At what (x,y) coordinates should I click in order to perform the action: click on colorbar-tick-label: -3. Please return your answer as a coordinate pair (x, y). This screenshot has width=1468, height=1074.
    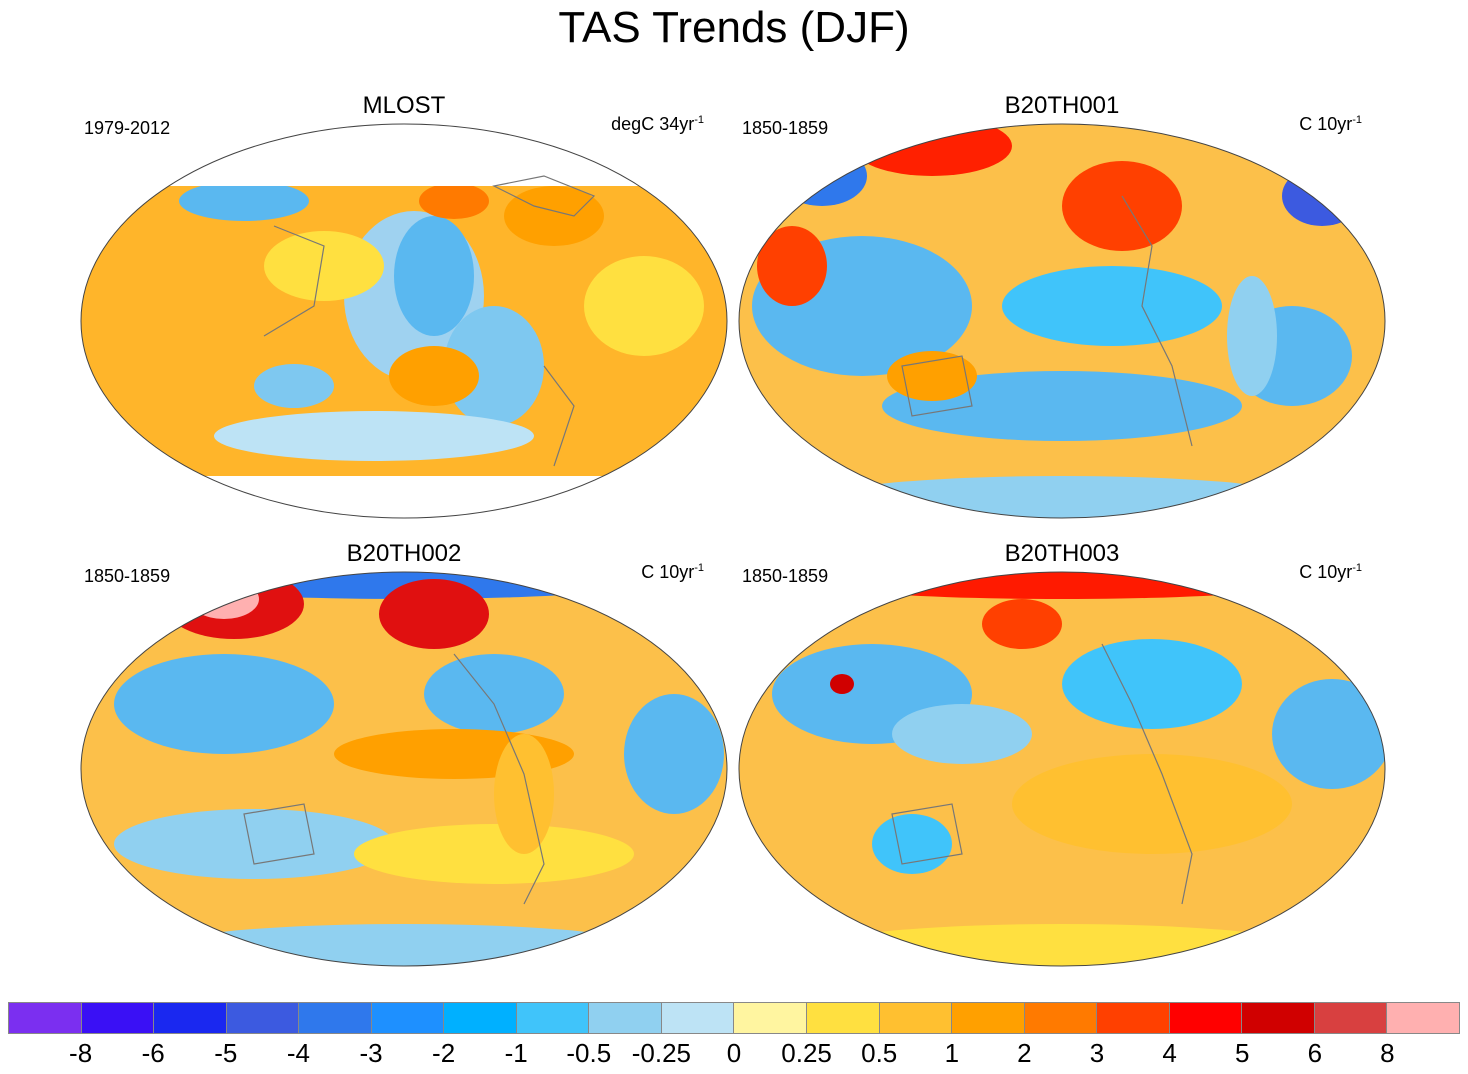
    Looking at the image, I should click on (371, 1053).